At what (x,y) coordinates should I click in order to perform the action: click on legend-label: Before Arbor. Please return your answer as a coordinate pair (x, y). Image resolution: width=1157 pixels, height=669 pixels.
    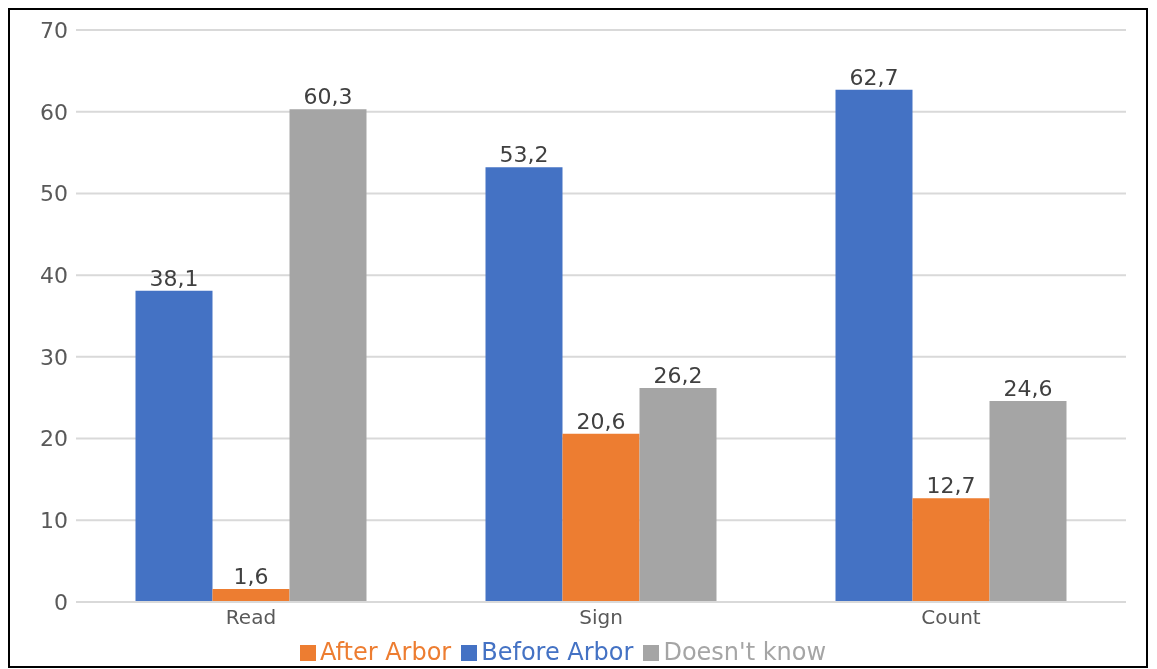
    Looking at the image, I should click on (557, 652).